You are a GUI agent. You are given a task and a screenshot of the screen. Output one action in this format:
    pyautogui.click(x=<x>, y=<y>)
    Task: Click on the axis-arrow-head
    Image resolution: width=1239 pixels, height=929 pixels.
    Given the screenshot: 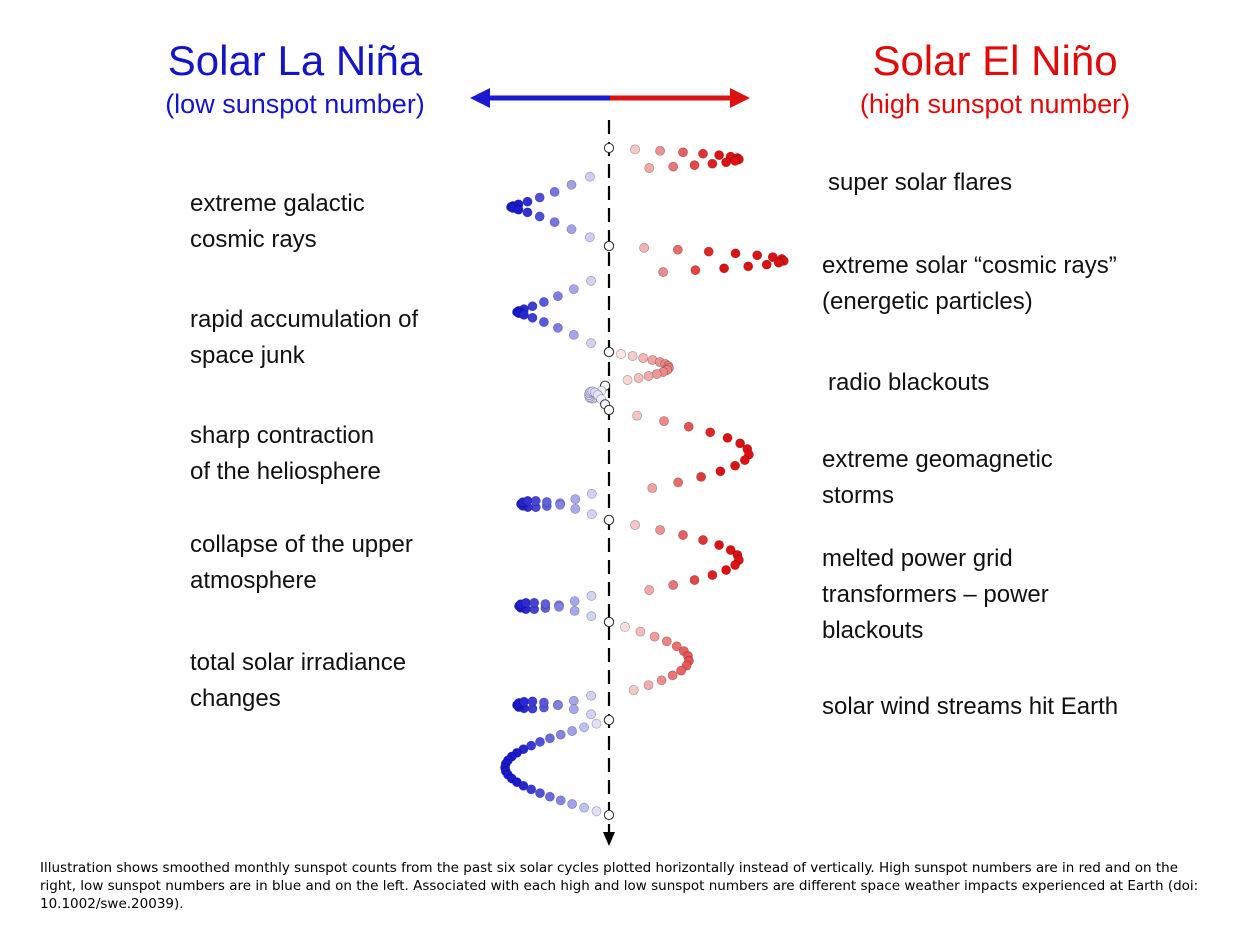 What is the action you would take?
    pyautogui.click(x=609, y=839)
    